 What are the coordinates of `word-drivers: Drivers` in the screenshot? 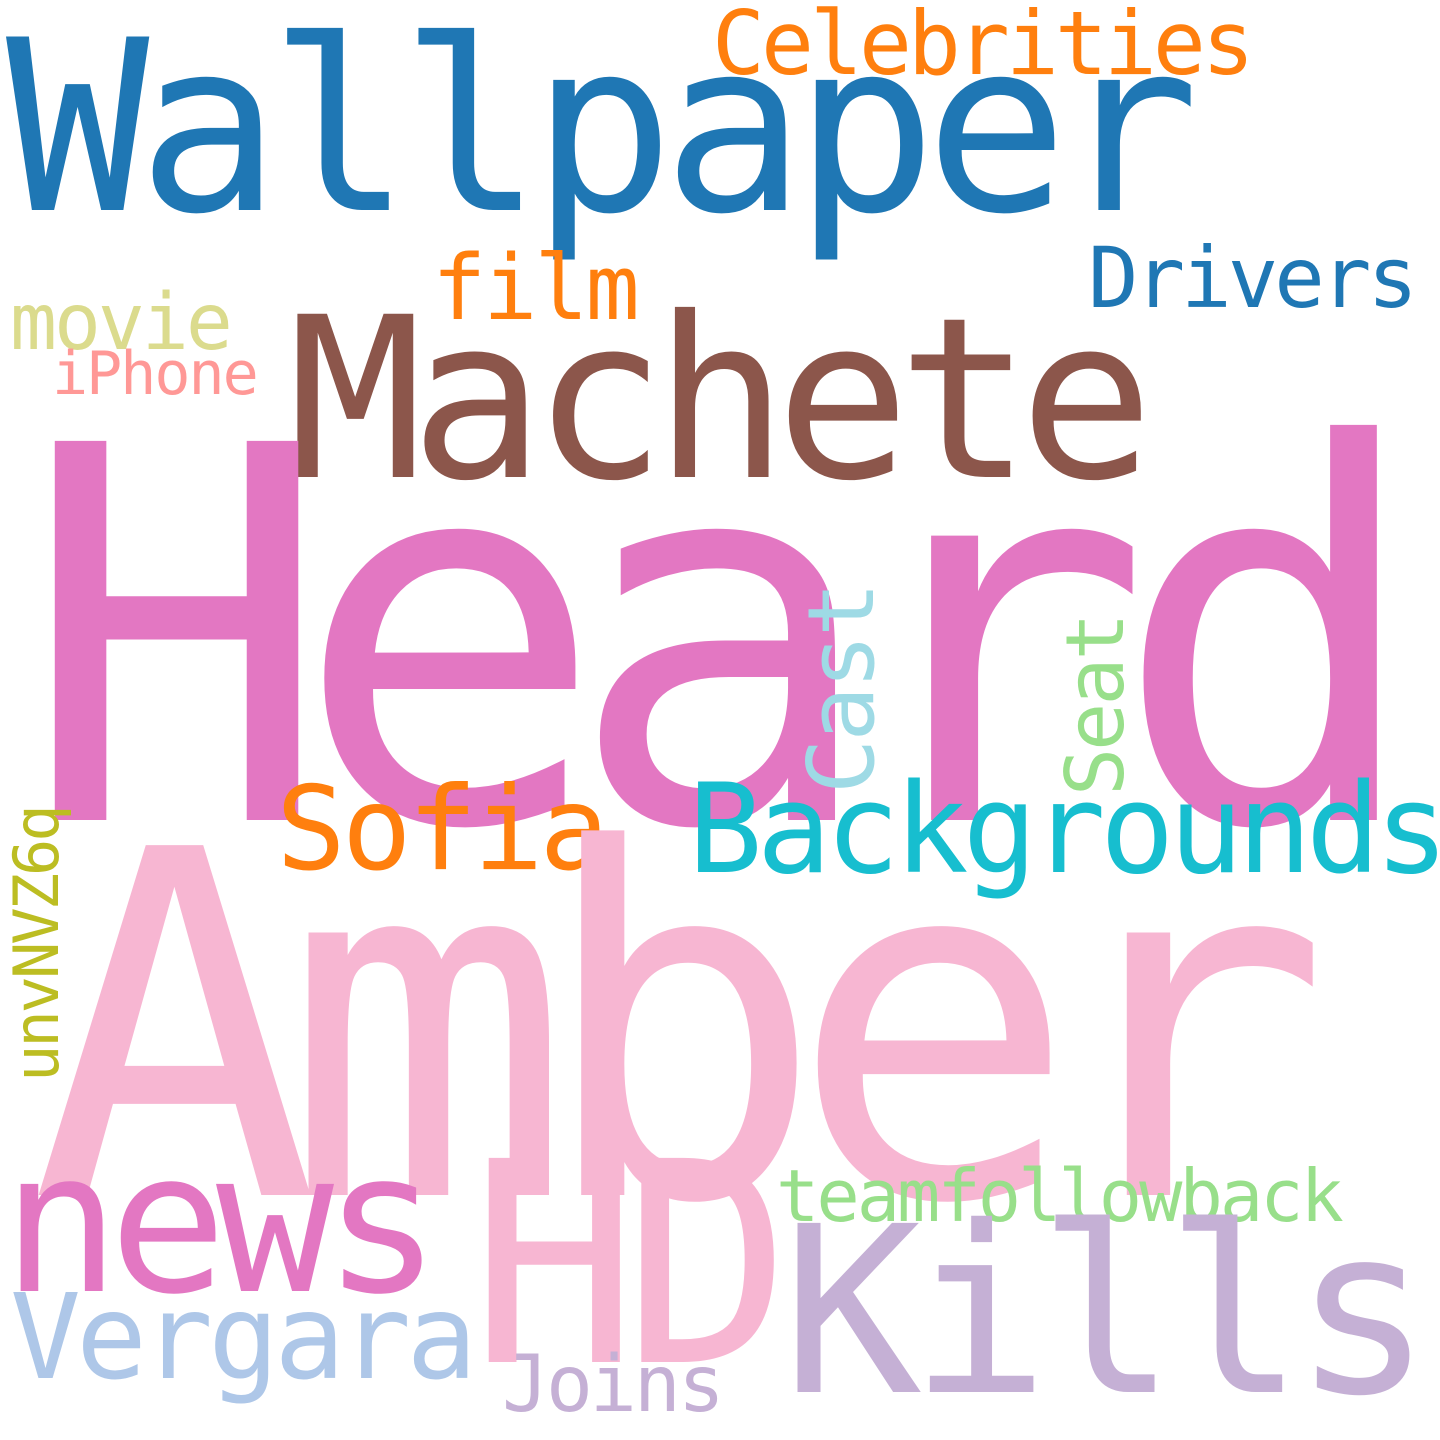 It's located at (1253, 278).